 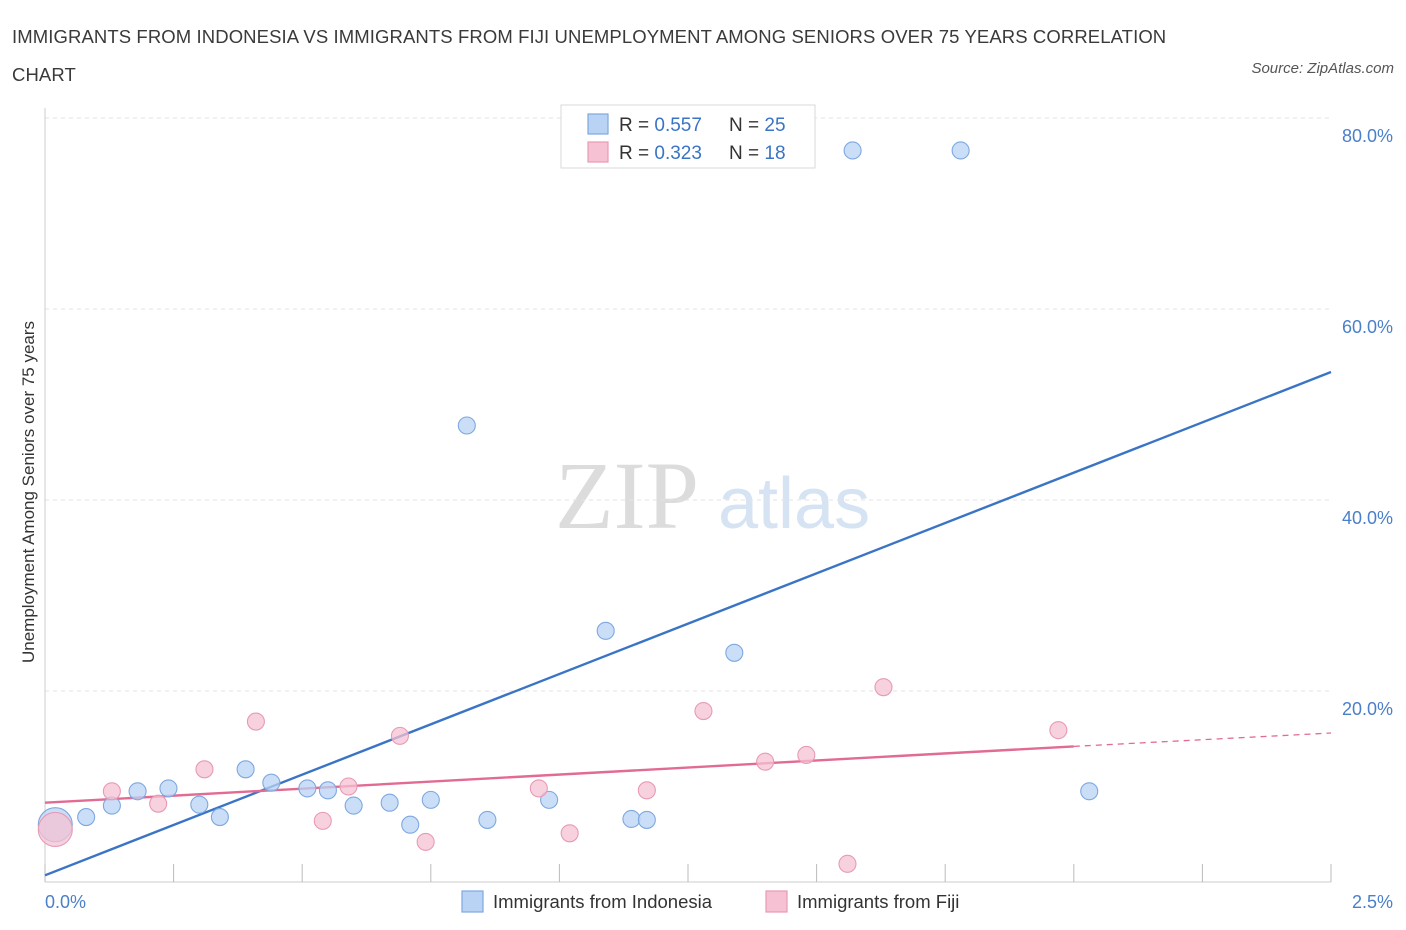 I want to click on legend-n-value-indonesia: 25, so click(x=774, y=125).